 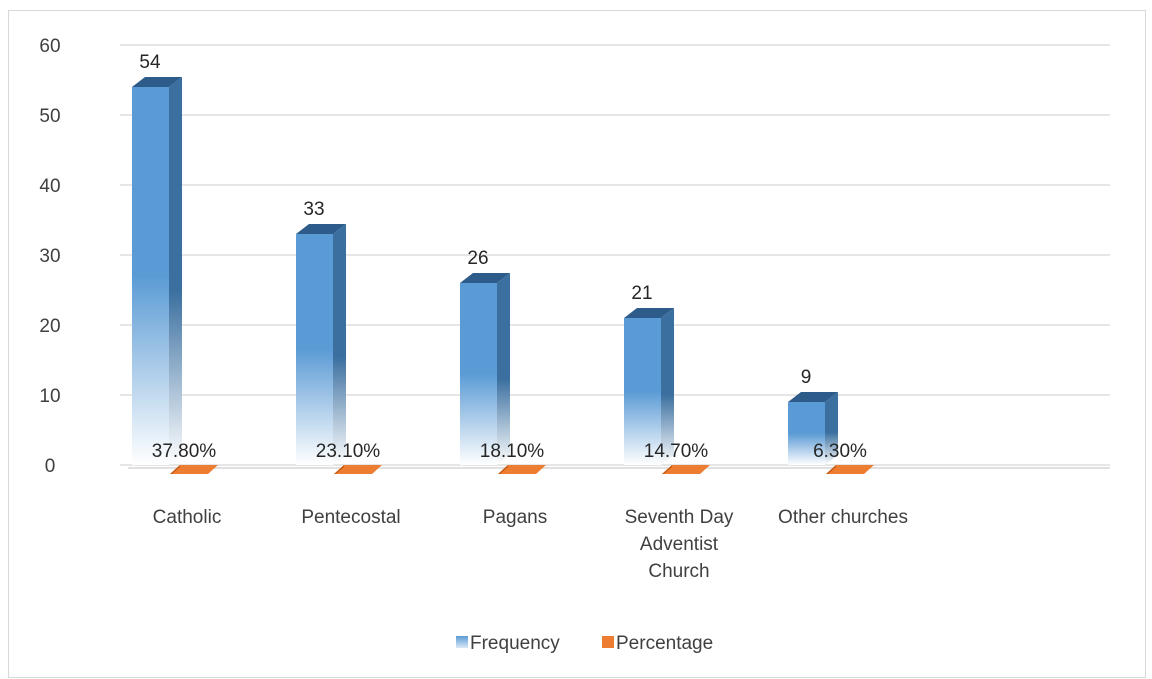 I want to click on category-label-line: Seventh Day, so click(x=679, y=517).